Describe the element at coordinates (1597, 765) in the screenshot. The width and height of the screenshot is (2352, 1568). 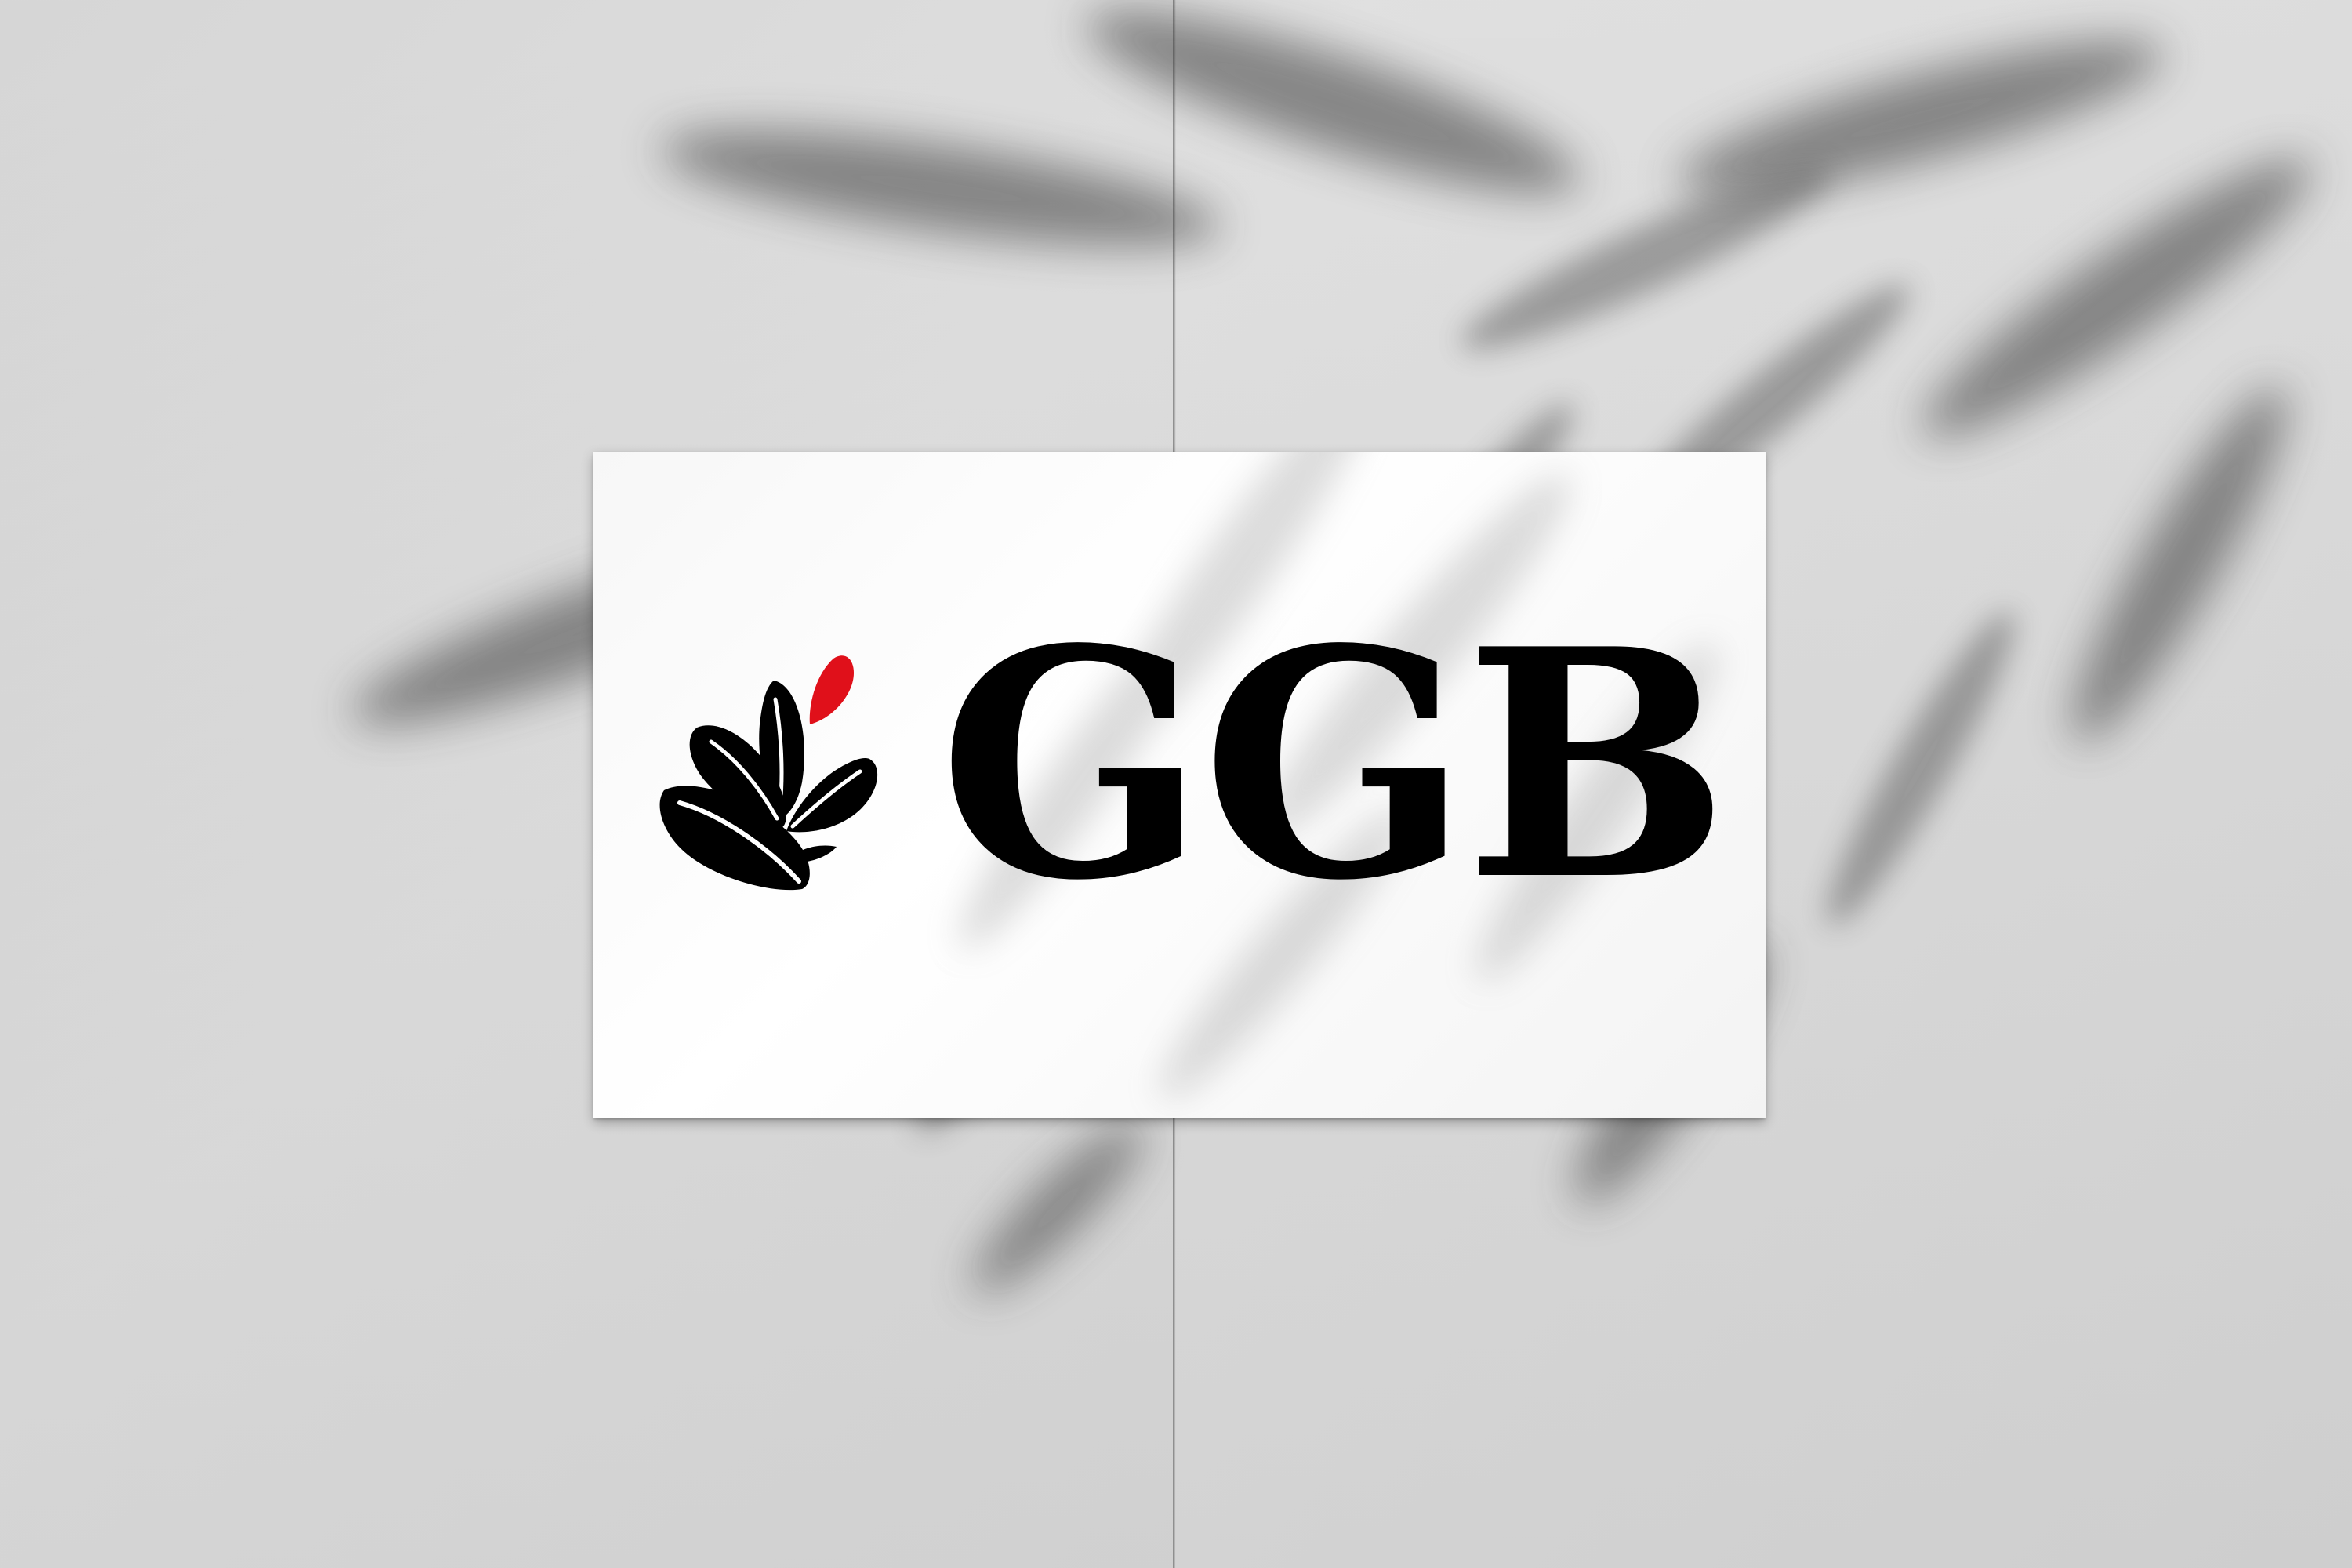
I see `logo-letter-b: B` at that location.